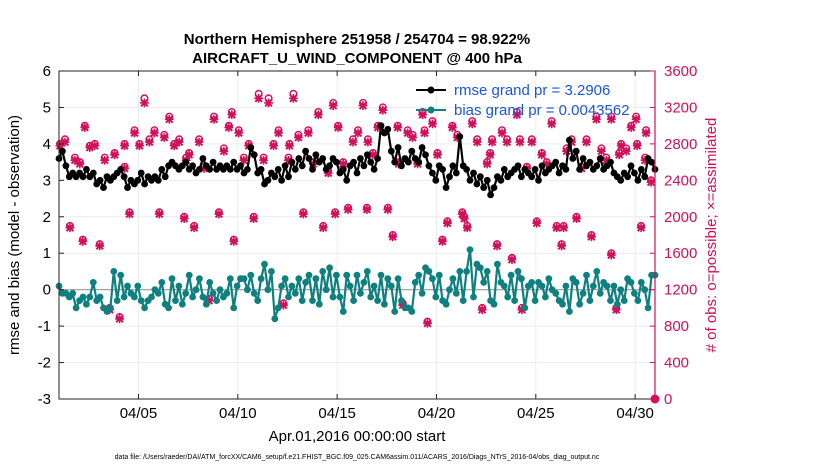  Describe the element at coordinates (44, 326) in the screenshot. I see `y-left-tick-label: -1` at that location.